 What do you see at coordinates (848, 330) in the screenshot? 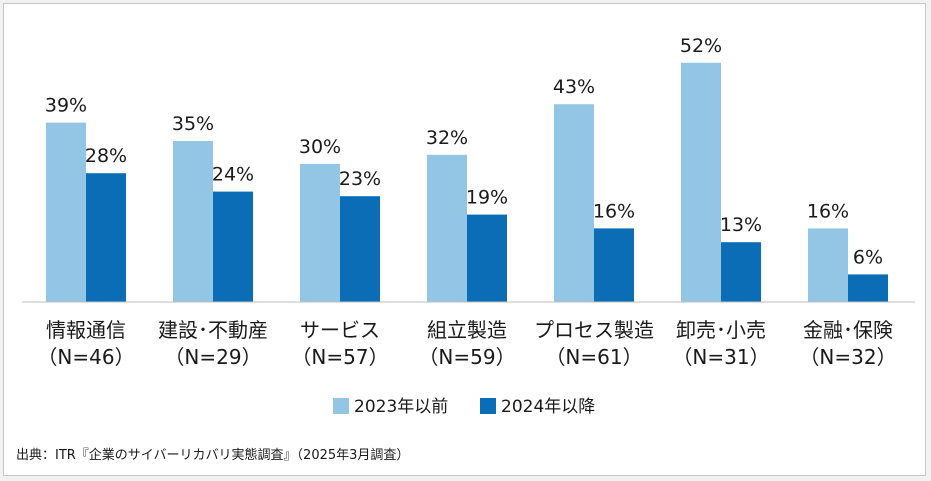
I see `category-label-6: 金融･保険` at bounding box center [848, 330].